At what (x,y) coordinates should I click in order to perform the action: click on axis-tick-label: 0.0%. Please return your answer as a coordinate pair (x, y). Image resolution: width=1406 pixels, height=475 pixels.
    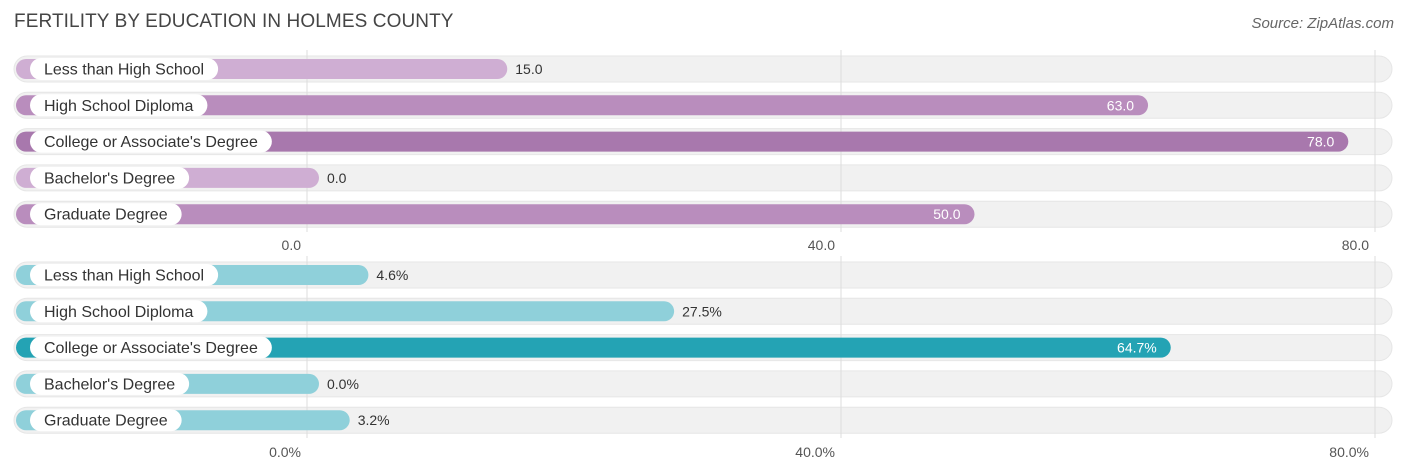
    Looking at the image, I should click on (285, 452).